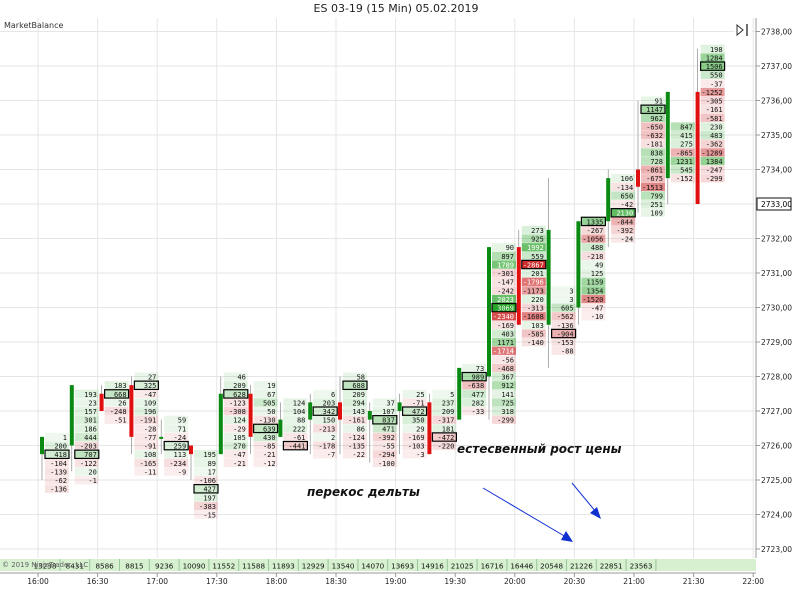  Describe the element at coordinates (90, 438) in the screenshot. I see `delta-label: 444` at that location.